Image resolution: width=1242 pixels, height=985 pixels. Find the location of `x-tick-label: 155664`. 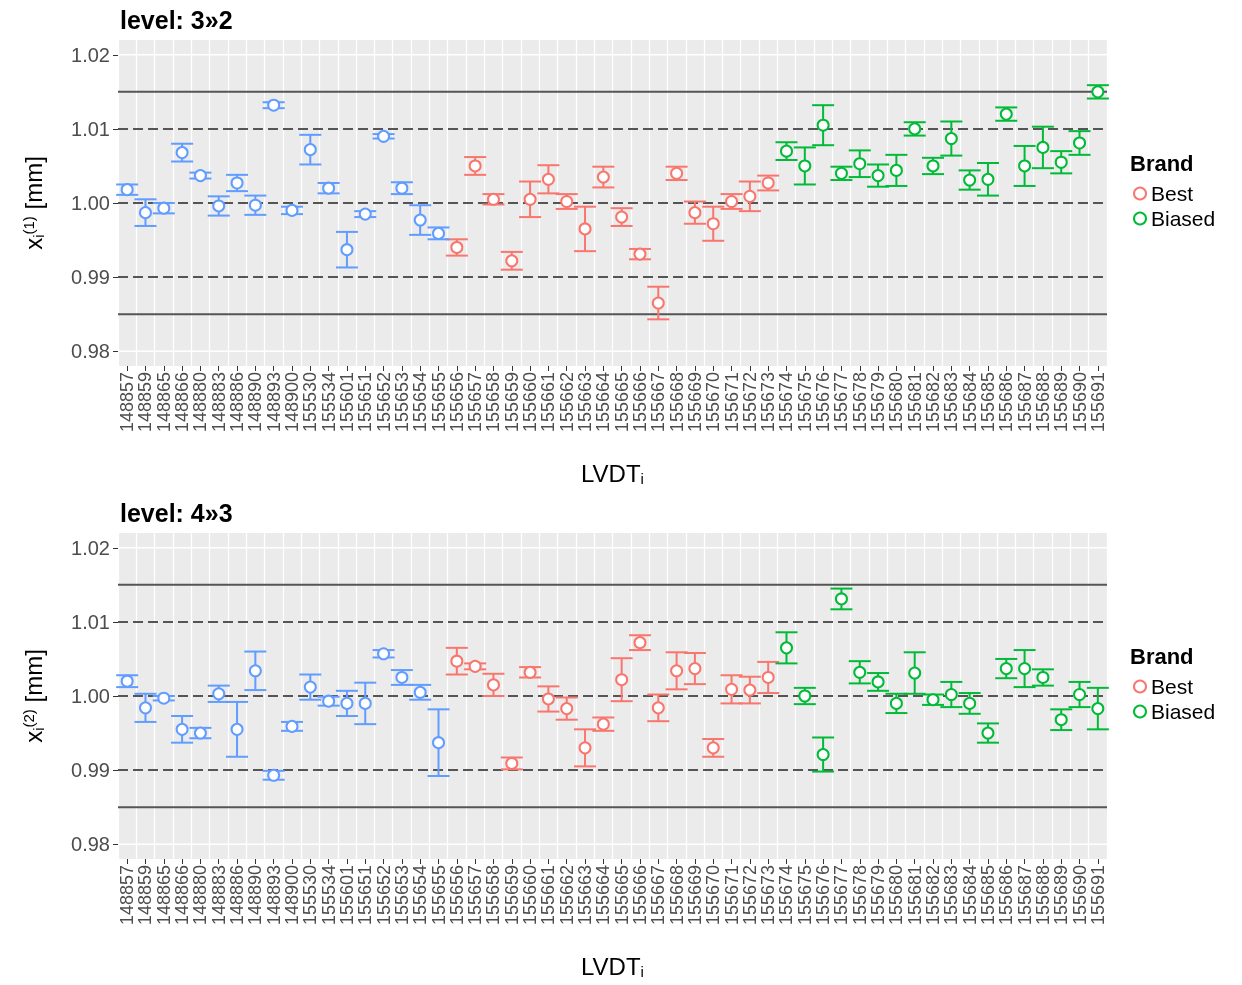

x-tick-label: 155664 is located at coordinates (603, 895).